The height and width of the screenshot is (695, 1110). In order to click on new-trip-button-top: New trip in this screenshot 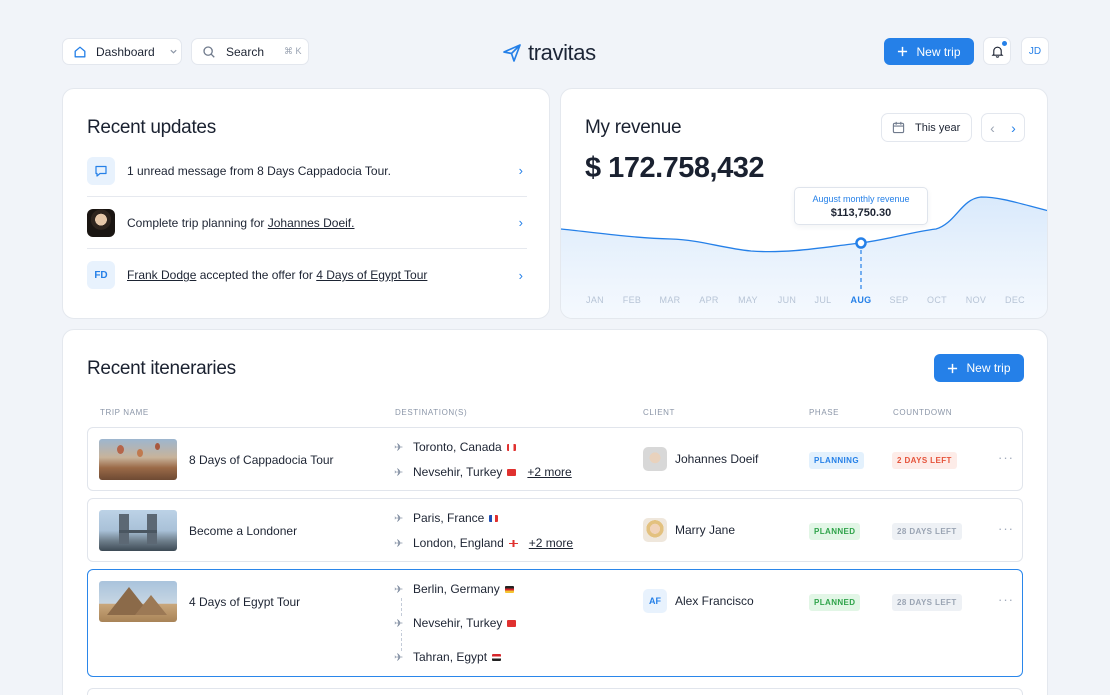, I will do `click(929, 51)`.